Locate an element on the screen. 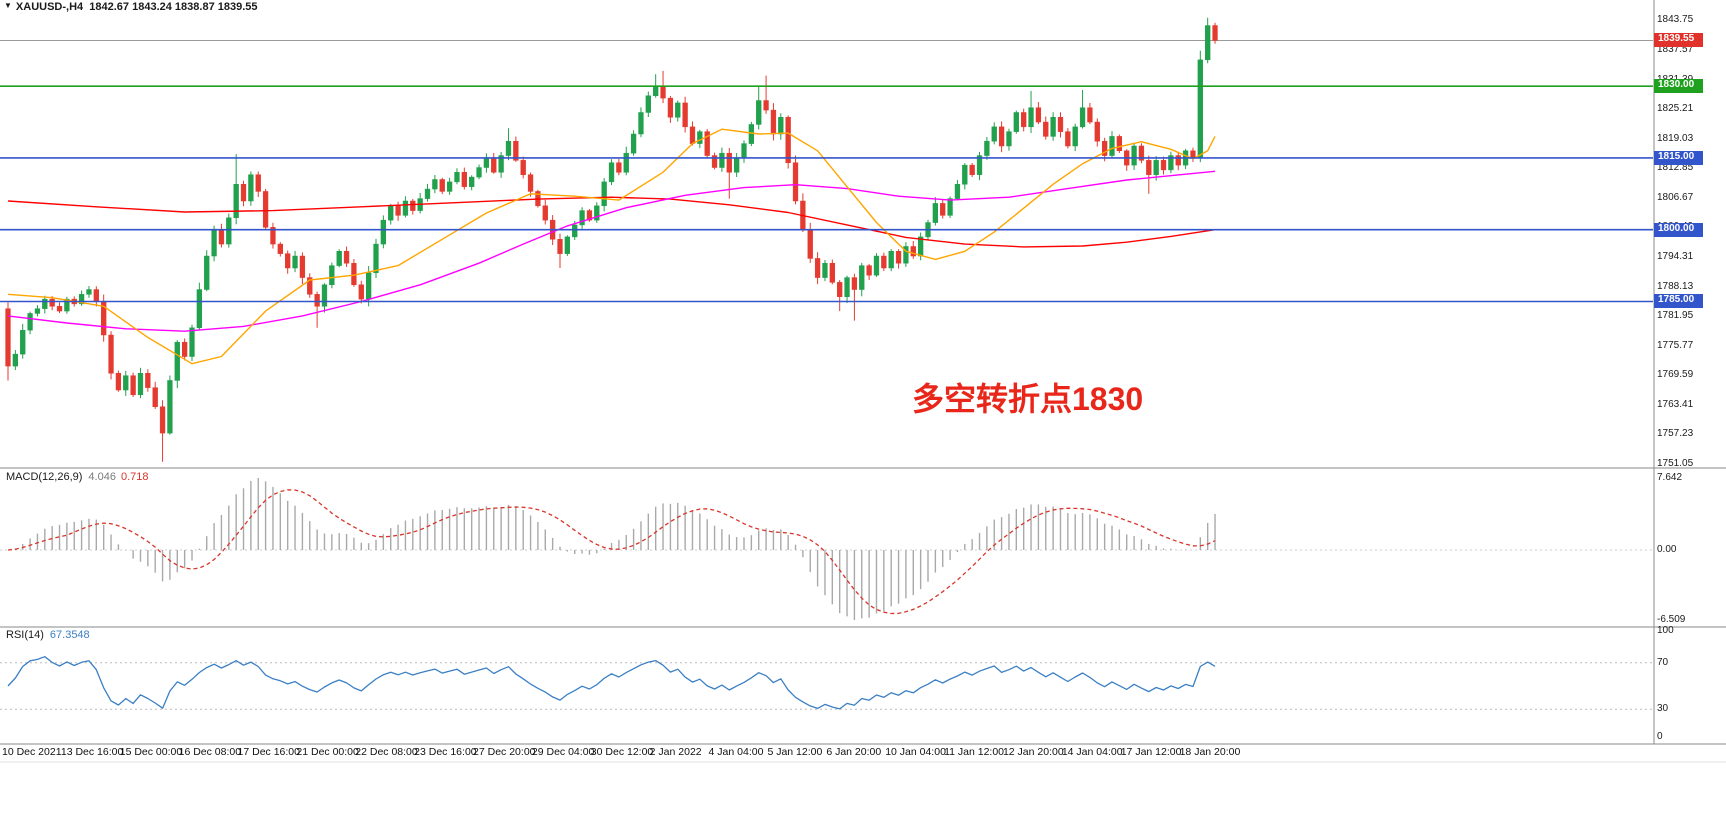  macd-signal-line is located at coordinates (611, 552).